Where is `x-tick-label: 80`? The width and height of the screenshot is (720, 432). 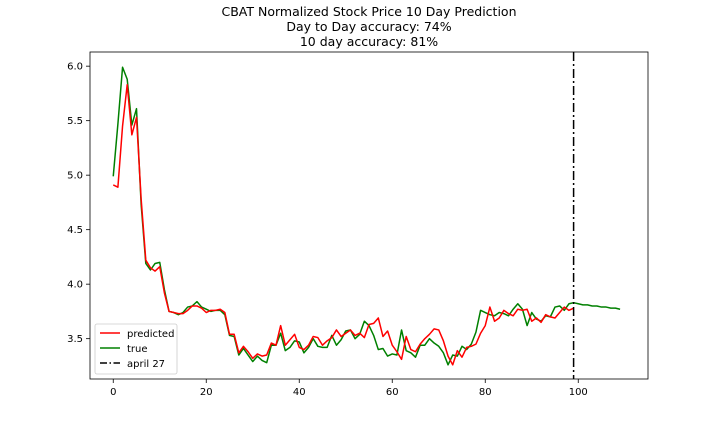 x-tick-label: 80 is located at coordinates (485, 392).